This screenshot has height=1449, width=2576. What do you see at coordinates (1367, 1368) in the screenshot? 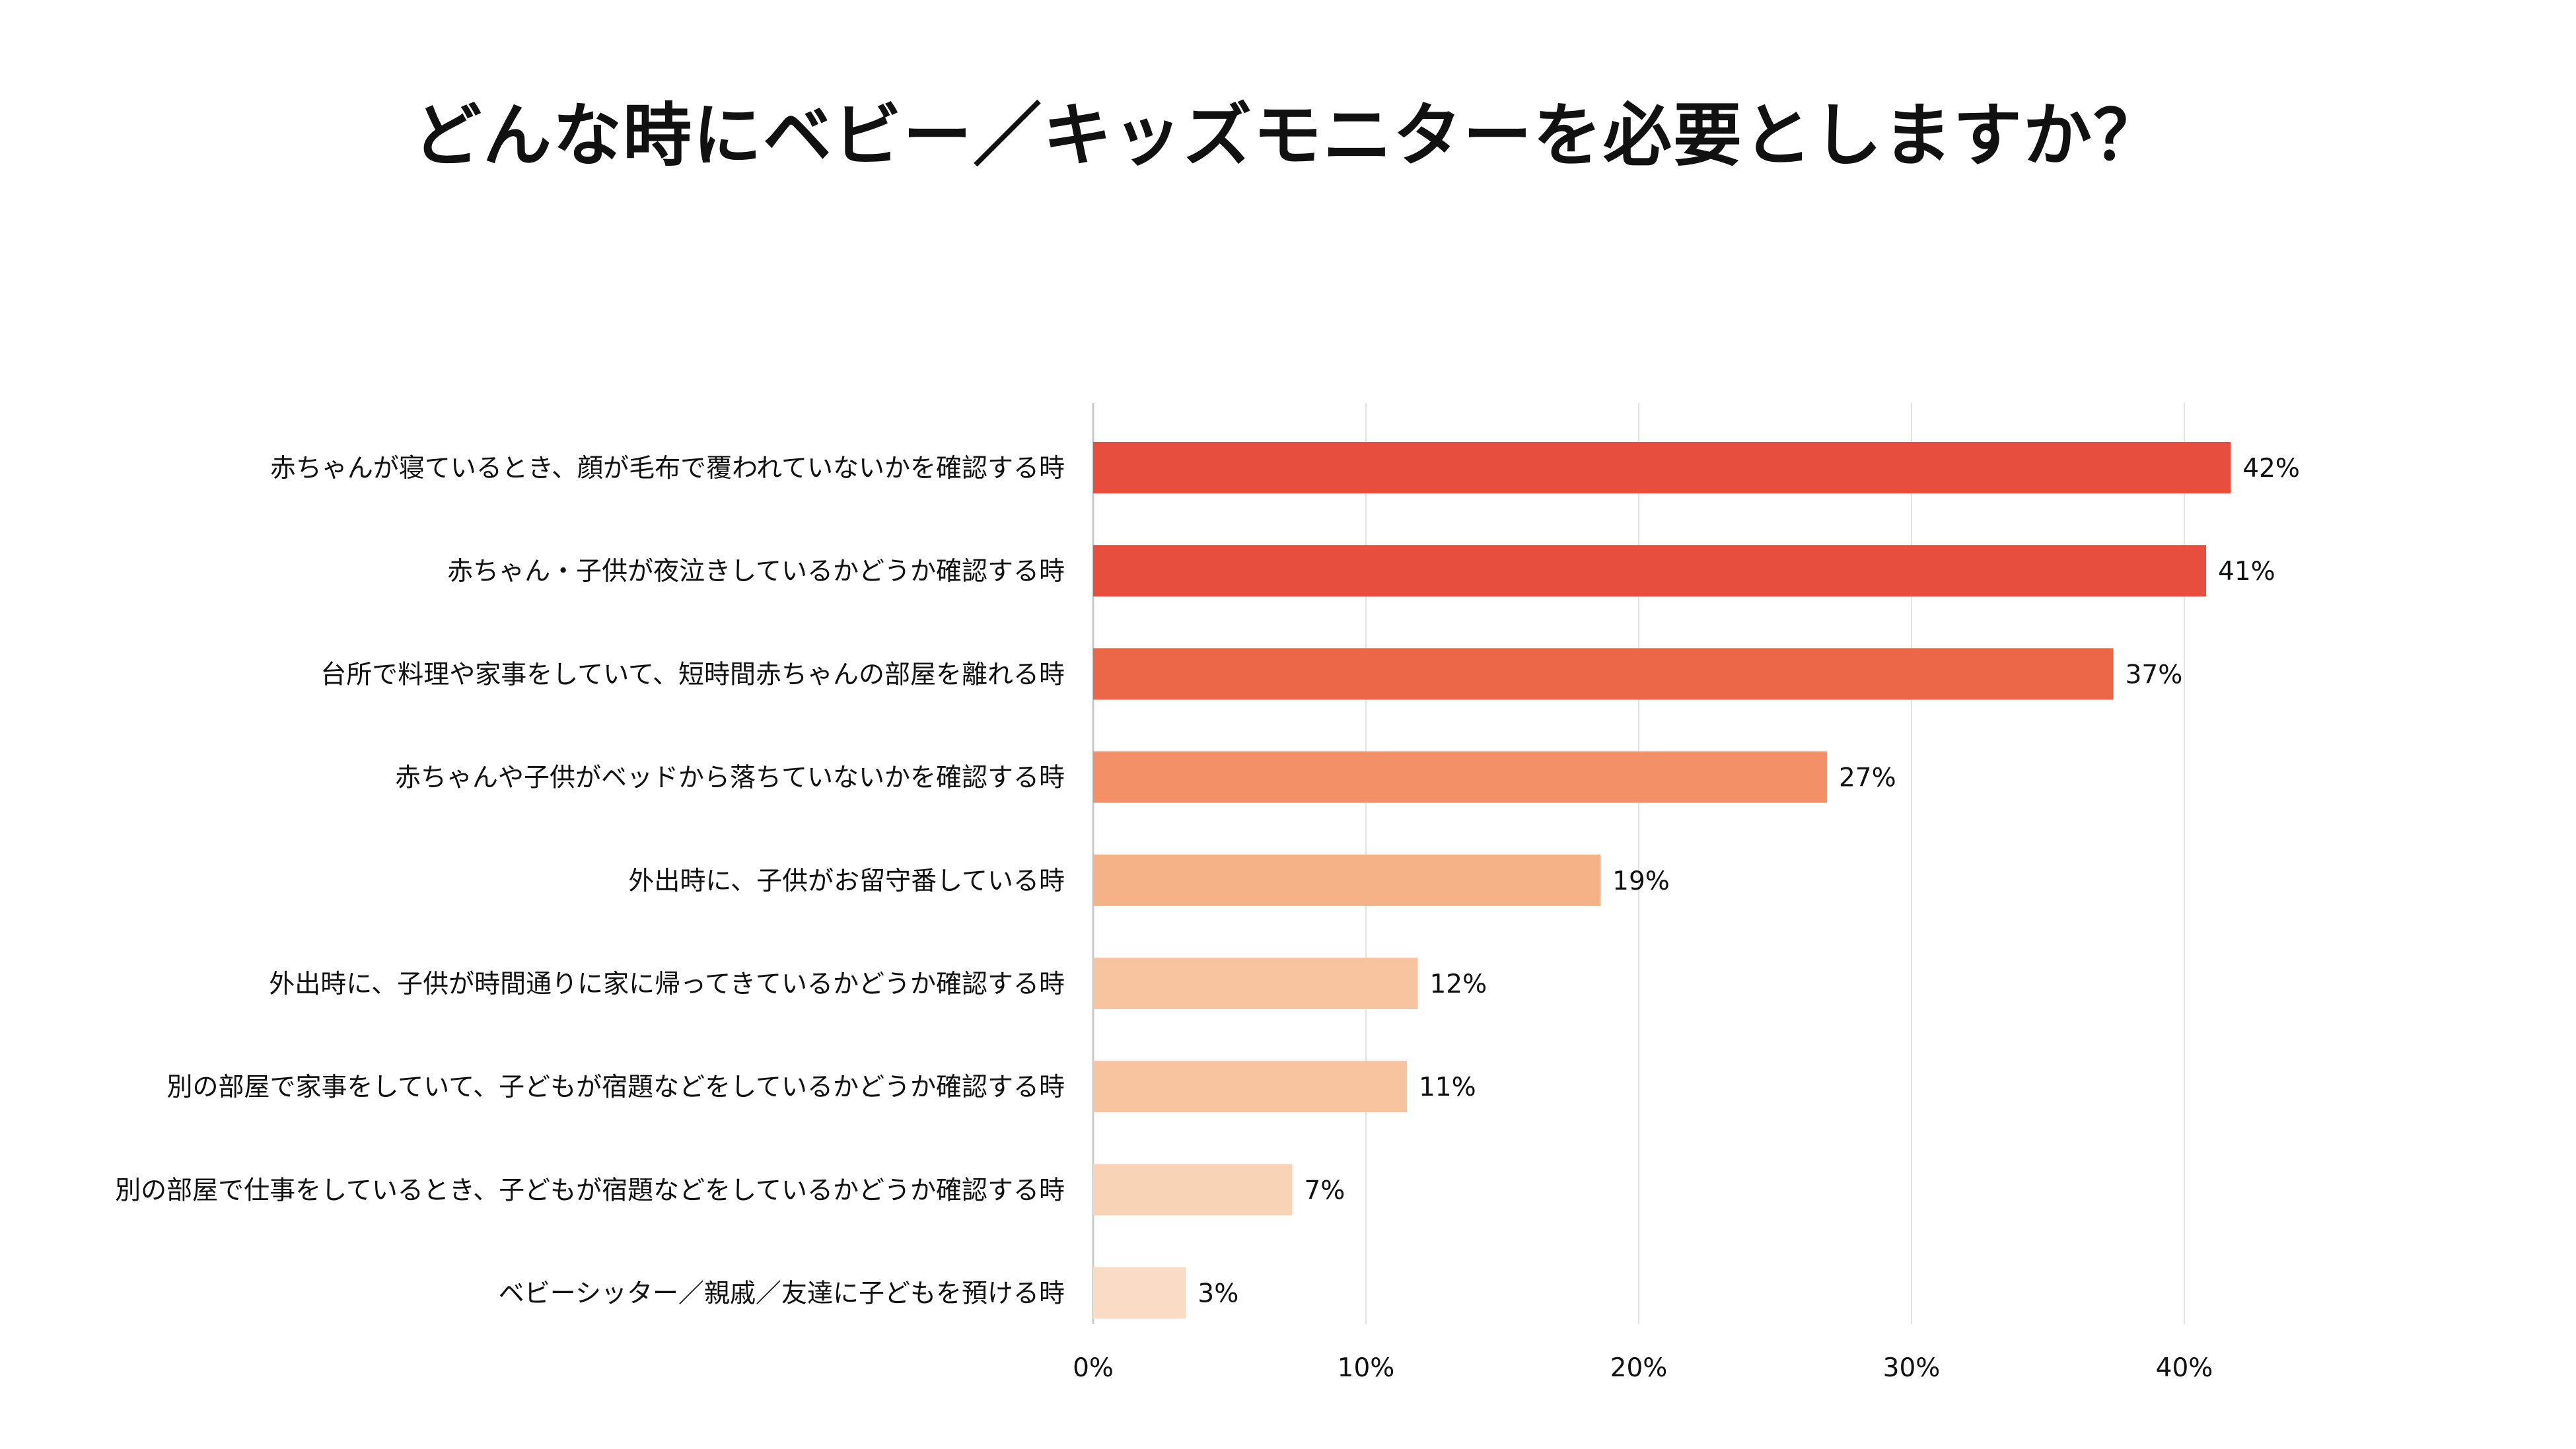
I see `x-tick-label: 10%` at bounding box center [1367, 1368].